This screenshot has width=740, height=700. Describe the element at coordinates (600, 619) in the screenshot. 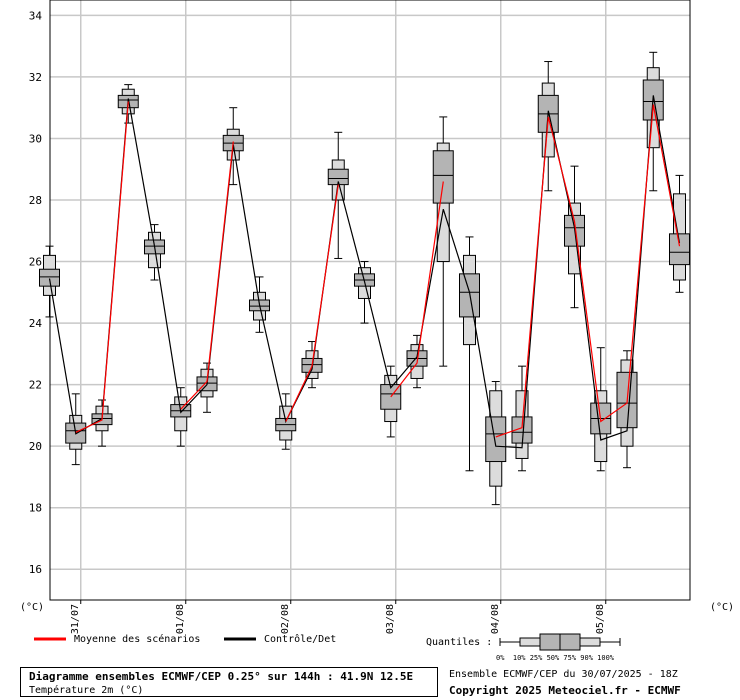

I see `x-date-label: 05/08` at that location.